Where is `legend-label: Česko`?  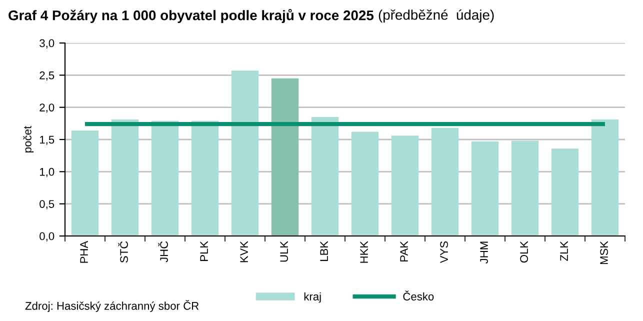 legend-label: Česko is located at coordinates (418, 295).